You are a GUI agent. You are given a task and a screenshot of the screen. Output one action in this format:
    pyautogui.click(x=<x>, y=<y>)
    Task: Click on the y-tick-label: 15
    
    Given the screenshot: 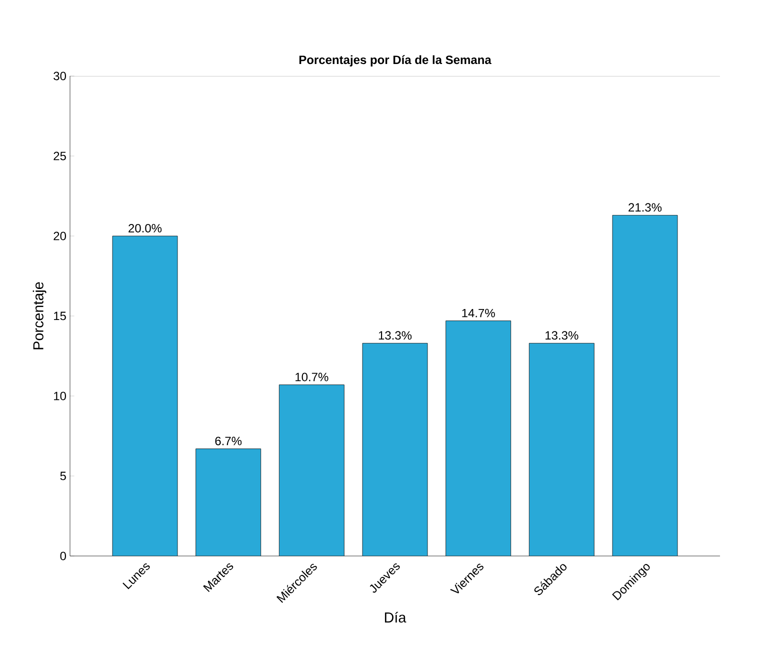 What is the action you would take?
    pyautogui.click(x=60, y=316)
    